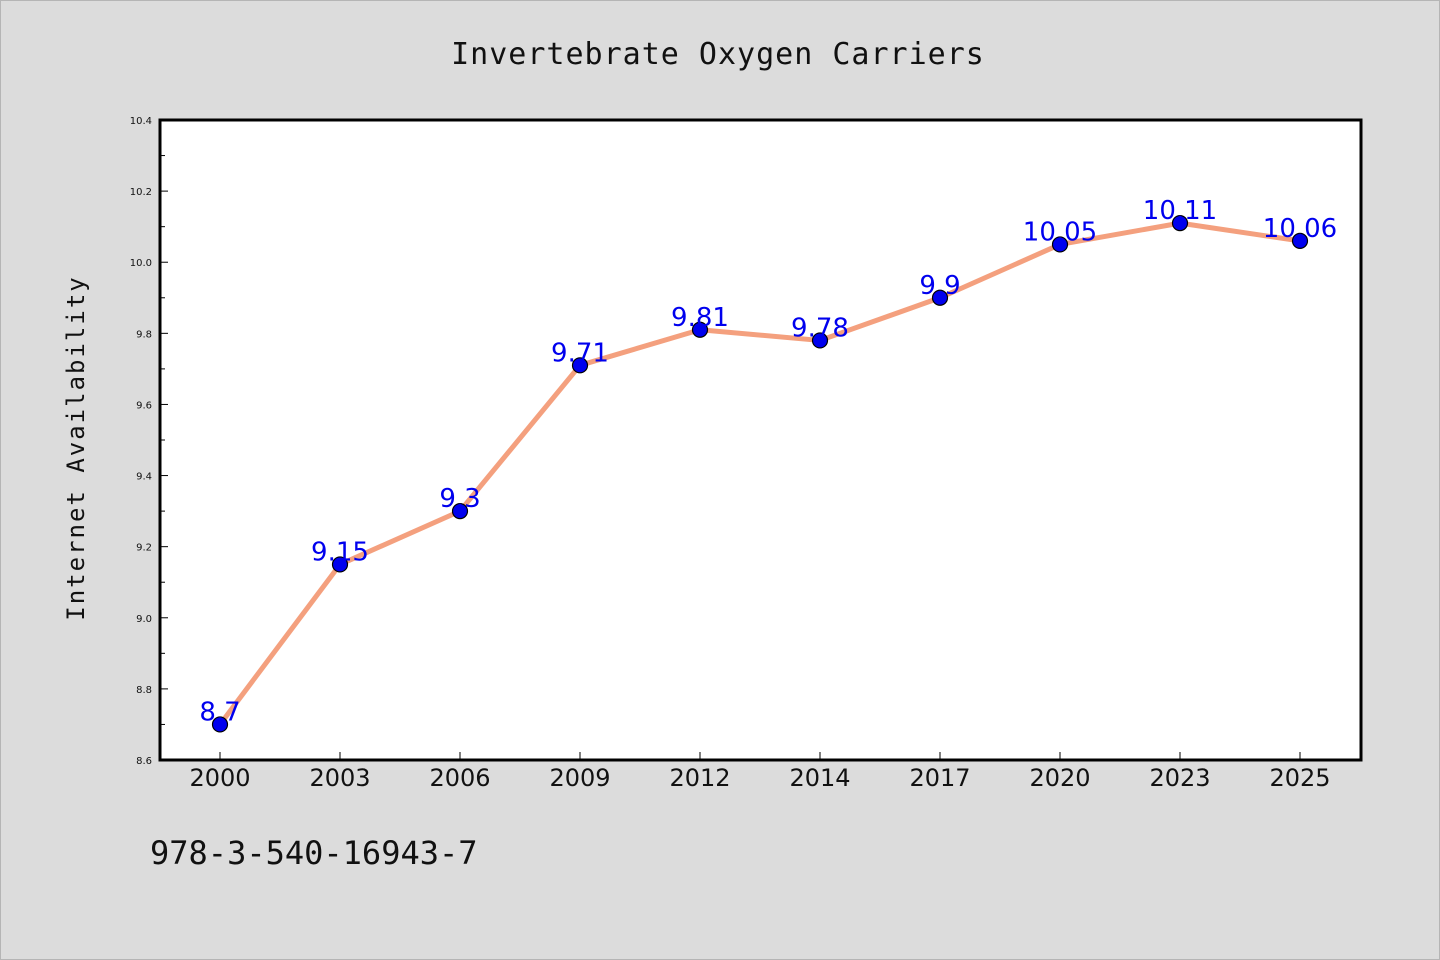 The image size is (1440, 960). What do you see at coordinates (1299, 778) in the screenshot?
I see `x-tick-label: 2025` at bounding box center [1299, 778].